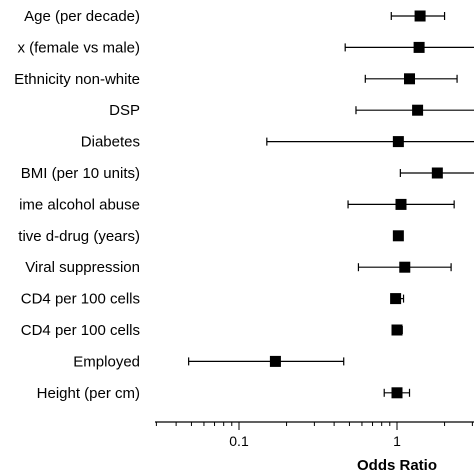 This screenshot has height=474, width=474. Describe the element at coordinates (79, 204) in the screenshot. I see `row-label: ime alcohol abuse` at that location.